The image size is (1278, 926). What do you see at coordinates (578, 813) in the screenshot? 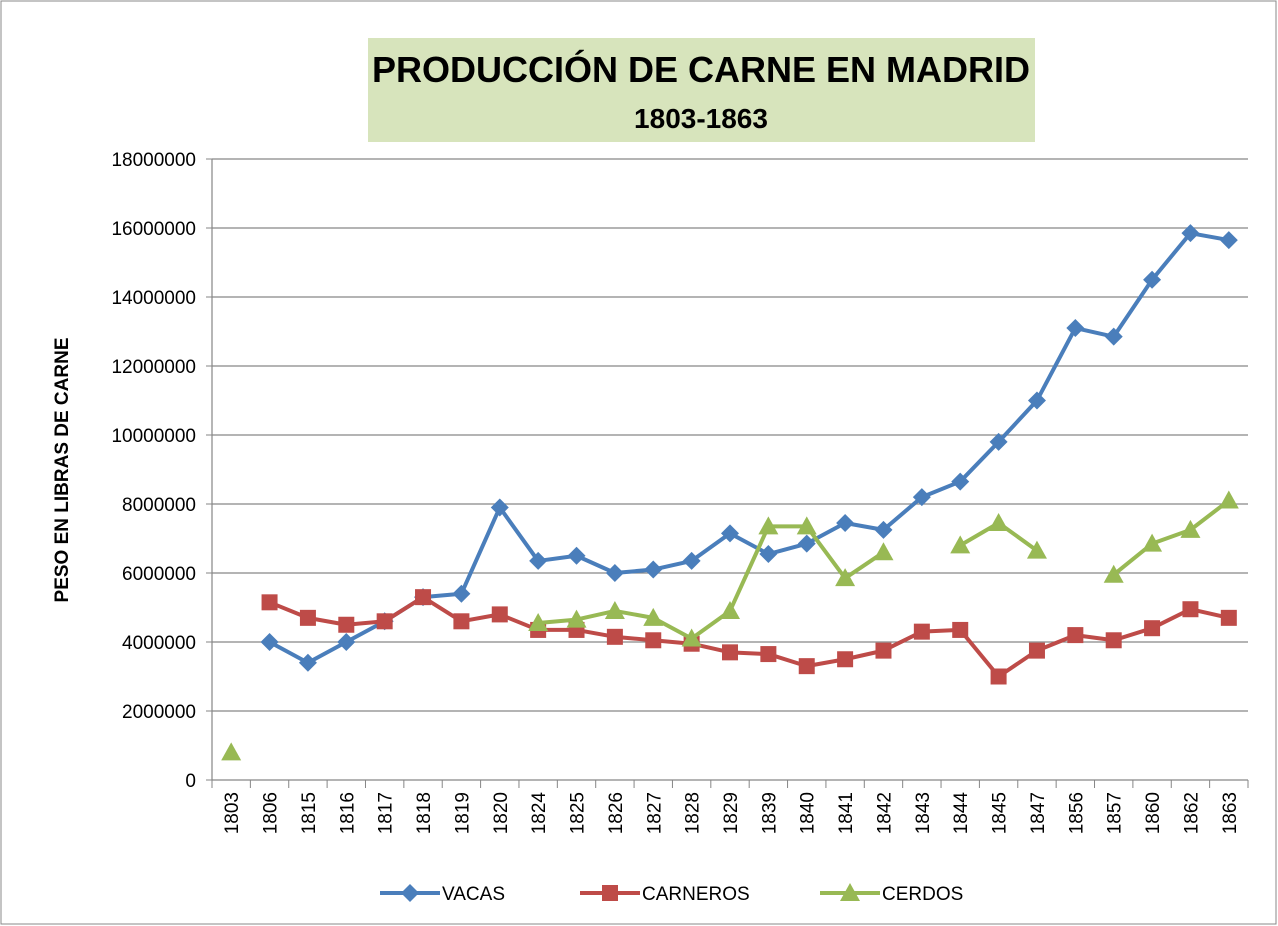
I see `x-tick-label: 1825` at bounding box center [578, 813].